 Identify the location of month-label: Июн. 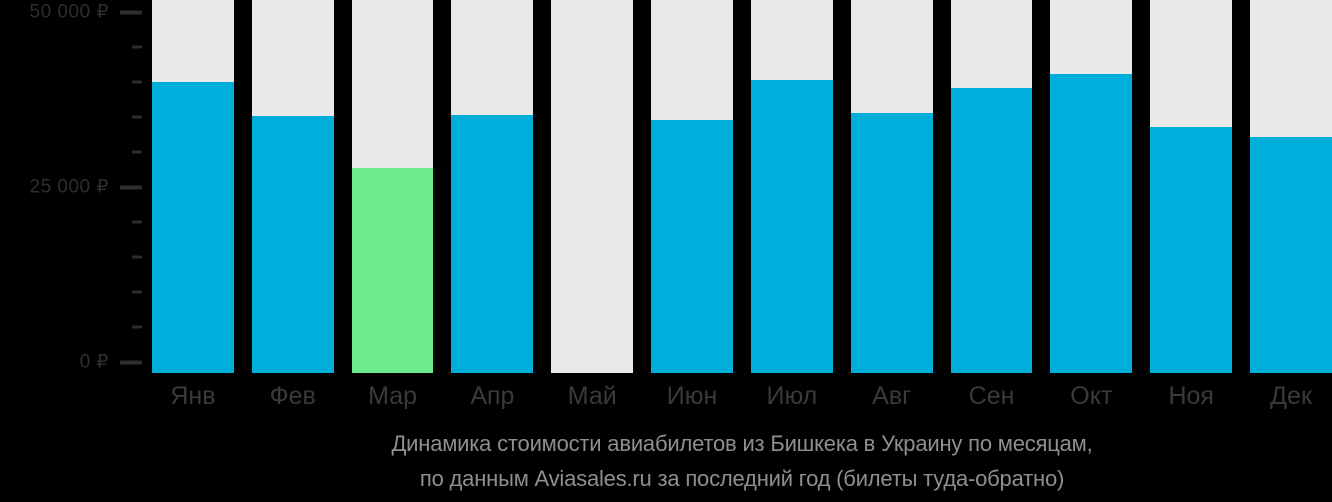
(692, 396).